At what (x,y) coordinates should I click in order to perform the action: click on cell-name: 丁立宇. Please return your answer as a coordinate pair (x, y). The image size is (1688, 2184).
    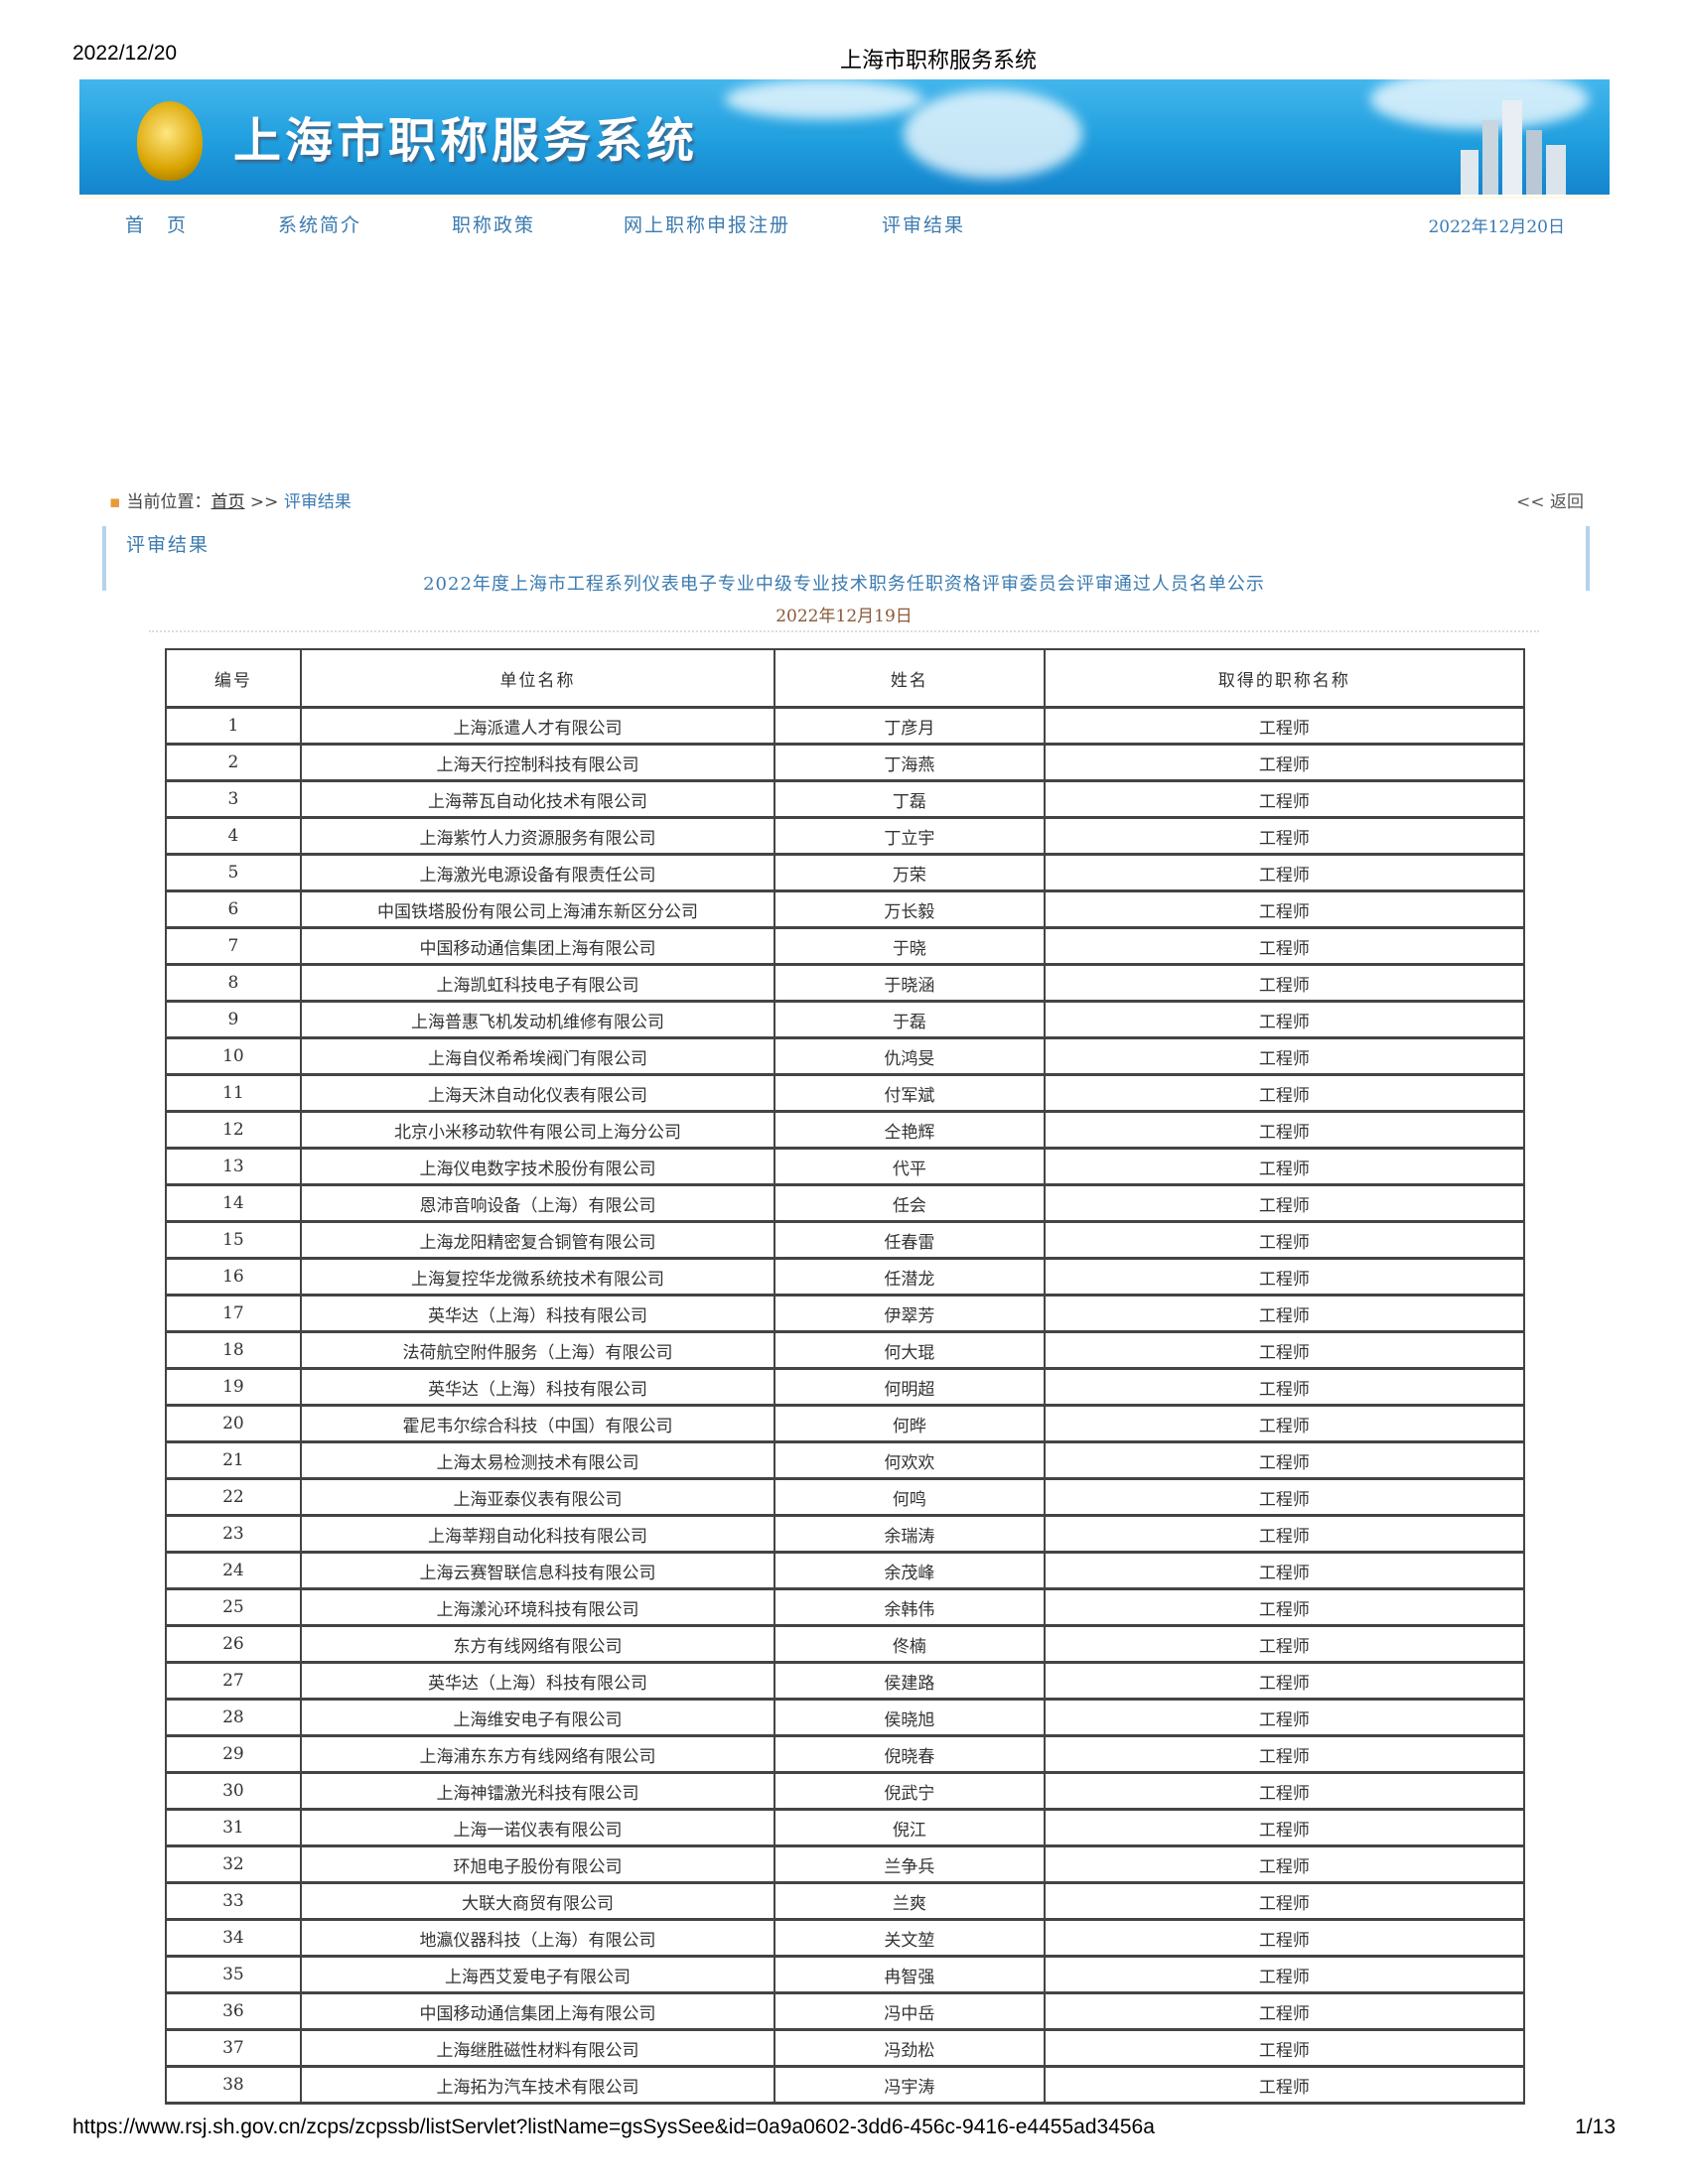
    Looking at the image, I should click on (910, 836).